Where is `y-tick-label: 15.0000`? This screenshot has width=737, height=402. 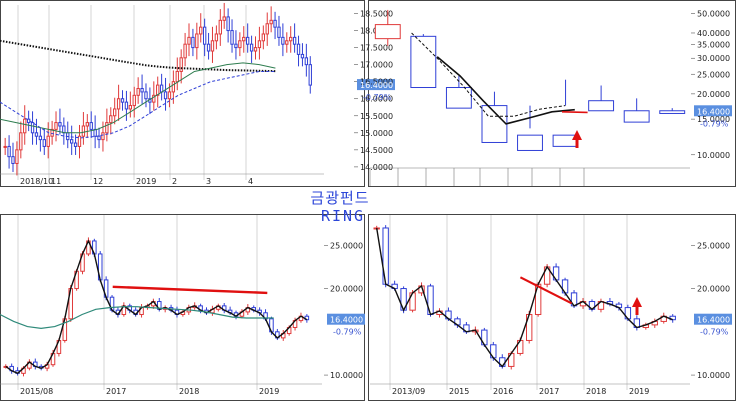
y-tick-label: 15.0000 is located at coordinates (376, 133).